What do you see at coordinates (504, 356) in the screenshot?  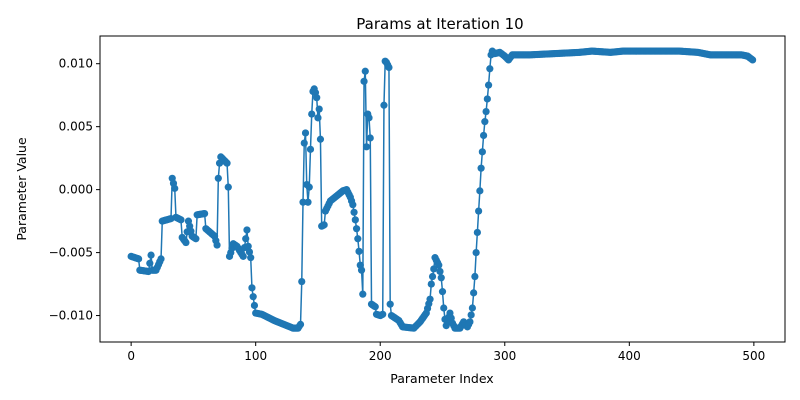 I see `x-tick-label: 300` at bounding box center [504, 356].